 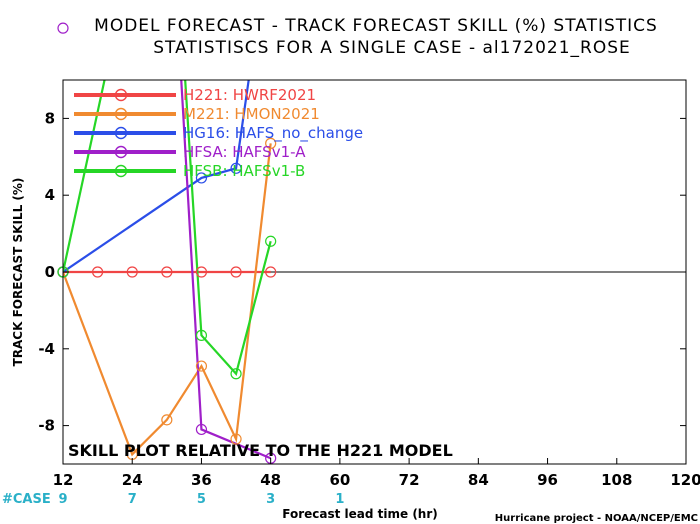 What do you see at coordinates (478, 480) in the screenshot?
I see `x-tick-label: 84` at bounding box center [478, 480].